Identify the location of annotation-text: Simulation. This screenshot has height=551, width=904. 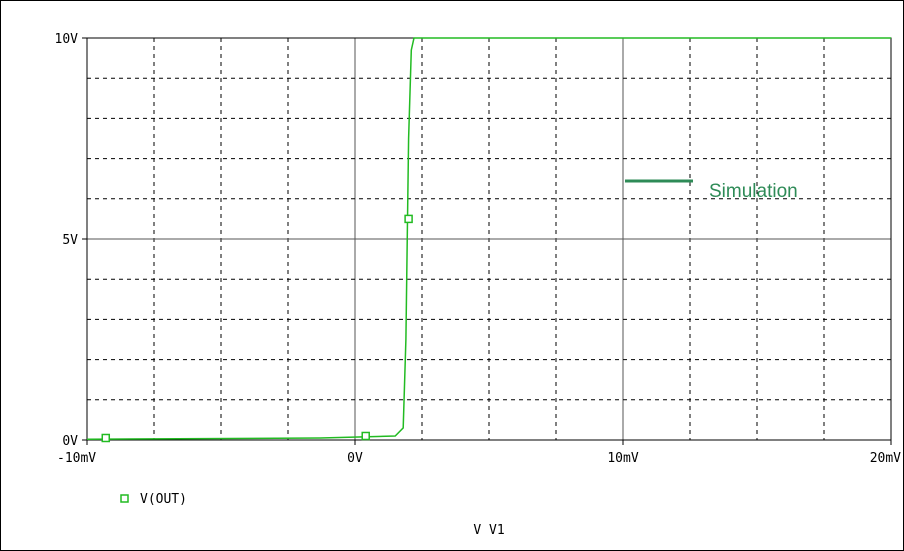
(753, 191).